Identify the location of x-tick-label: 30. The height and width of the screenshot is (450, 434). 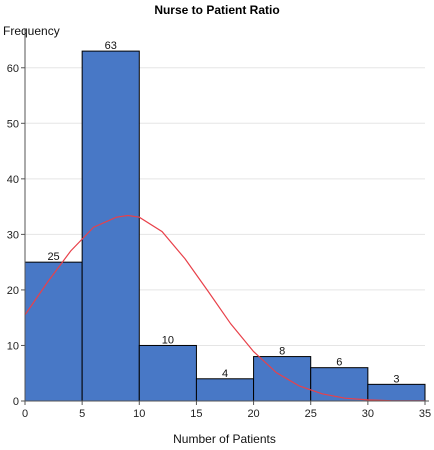
(368, 414).